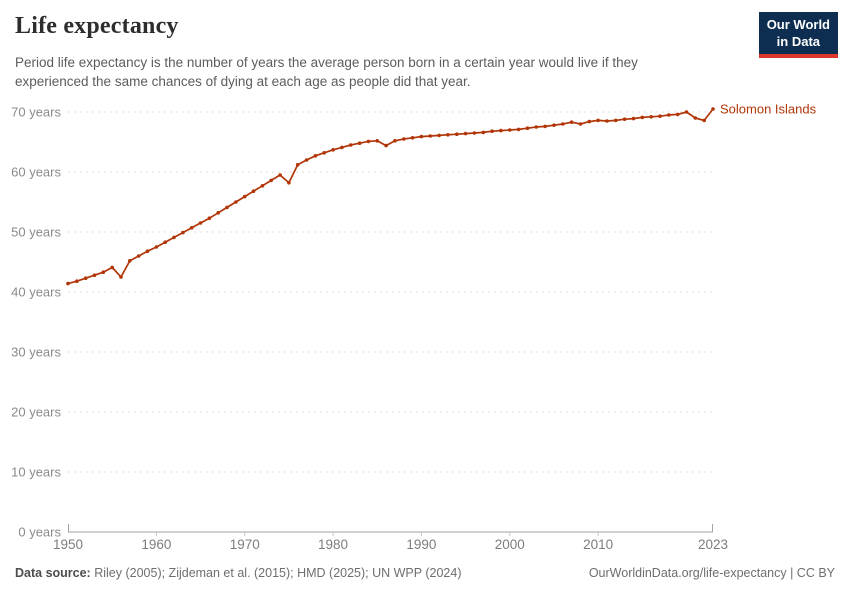 This screenshot has width=850, height=600. Describe the element at coordinates (598, 544) in the screenshot. I see `x-axis-label: 2010` at that location.